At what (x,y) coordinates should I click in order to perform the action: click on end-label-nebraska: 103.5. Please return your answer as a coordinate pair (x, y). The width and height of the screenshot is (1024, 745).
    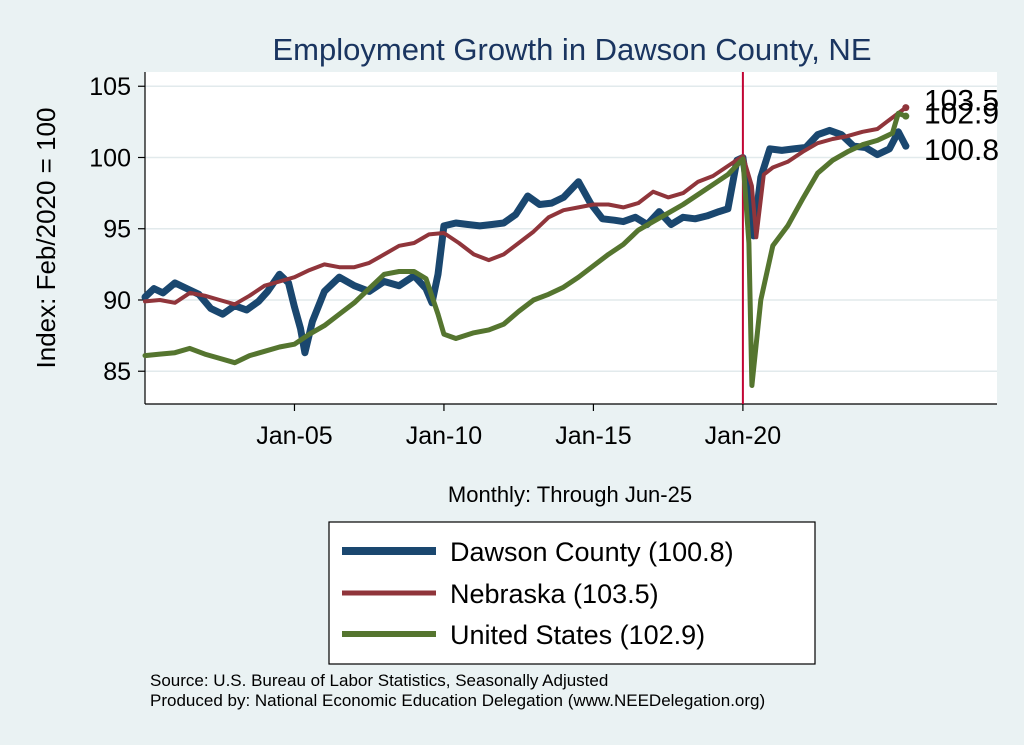
    Looking at the image, I should click on (961, 101).